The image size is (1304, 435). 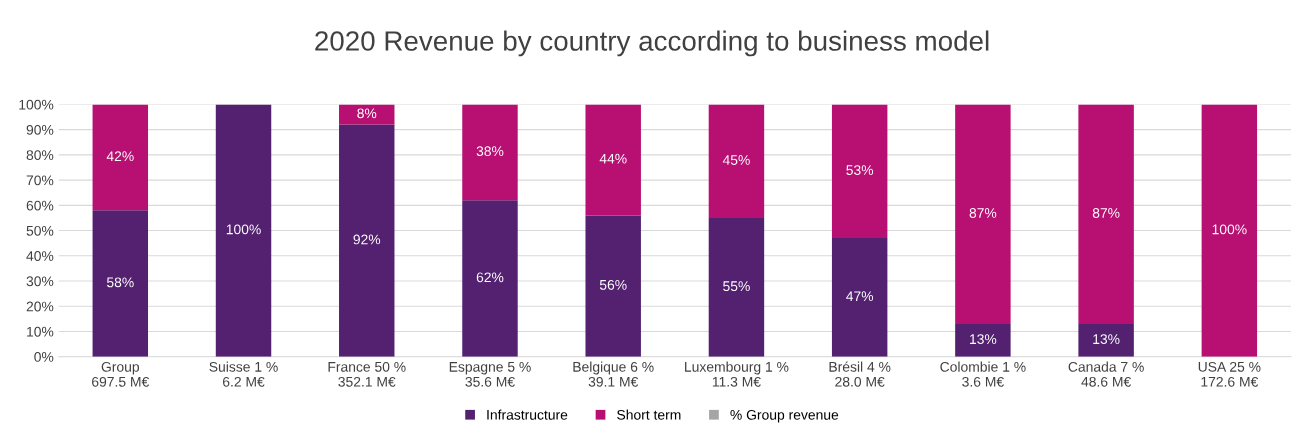 What do you see at coordinates (44, 357) in the screenshot?
I see `y-tick-label: 0%` at bounding box center [44, 357].